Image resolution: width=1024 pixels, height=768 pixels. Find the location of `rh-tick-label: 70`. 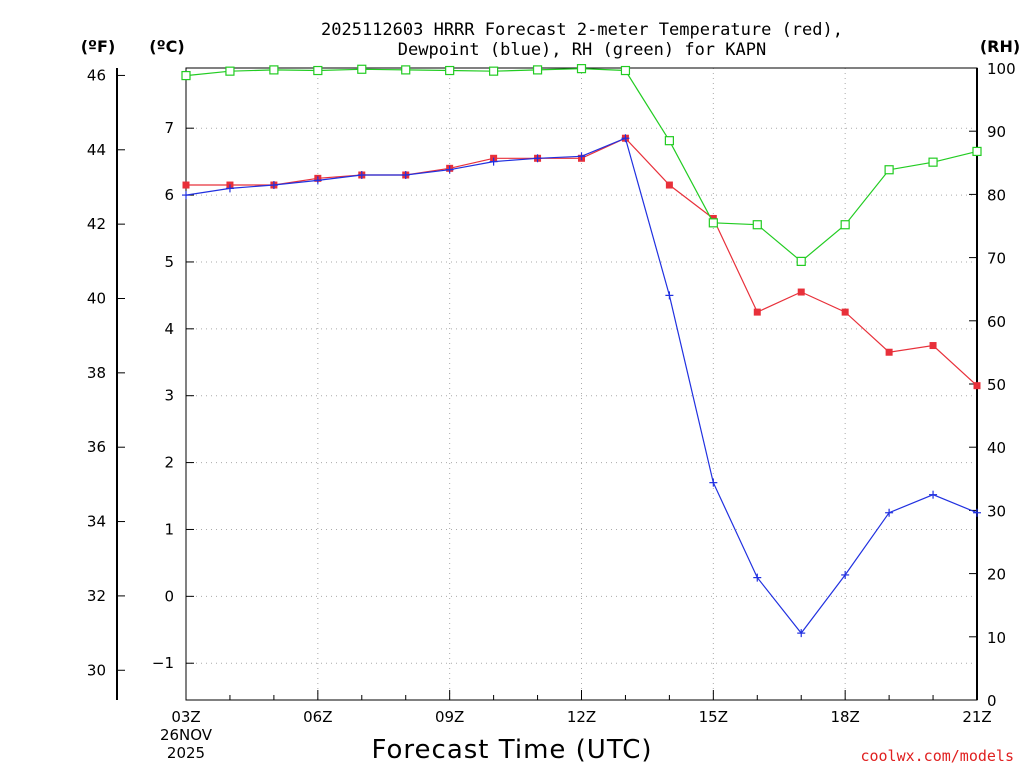

rh-tick-label: 70 is located at coordinates (996, 259).